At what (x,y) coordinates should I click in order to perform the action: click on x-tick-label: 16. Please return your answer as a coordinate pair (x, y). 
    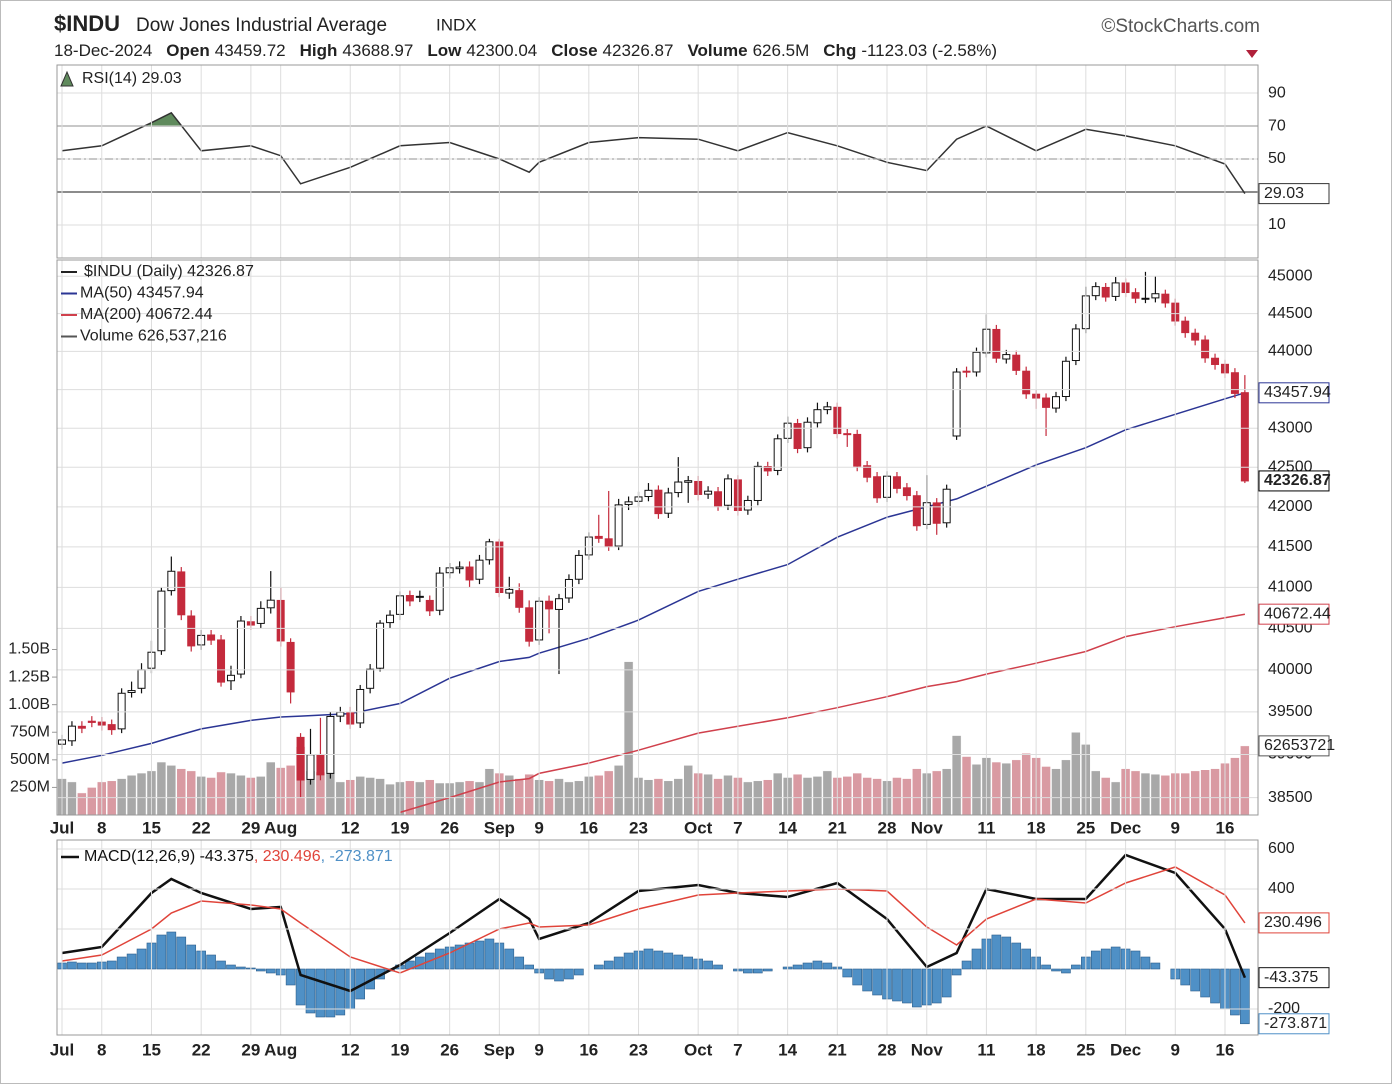
    Looking at the image, I should click on (1225, 827).